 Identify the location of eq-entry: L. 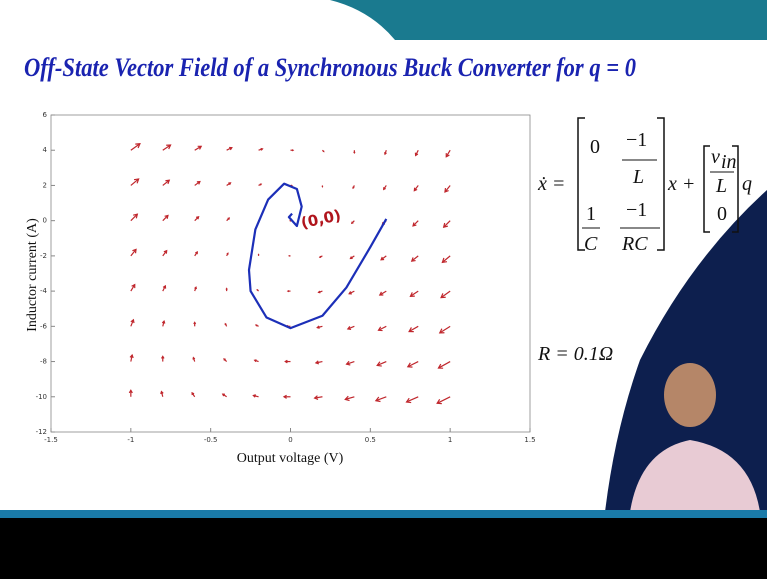
(638, 177).